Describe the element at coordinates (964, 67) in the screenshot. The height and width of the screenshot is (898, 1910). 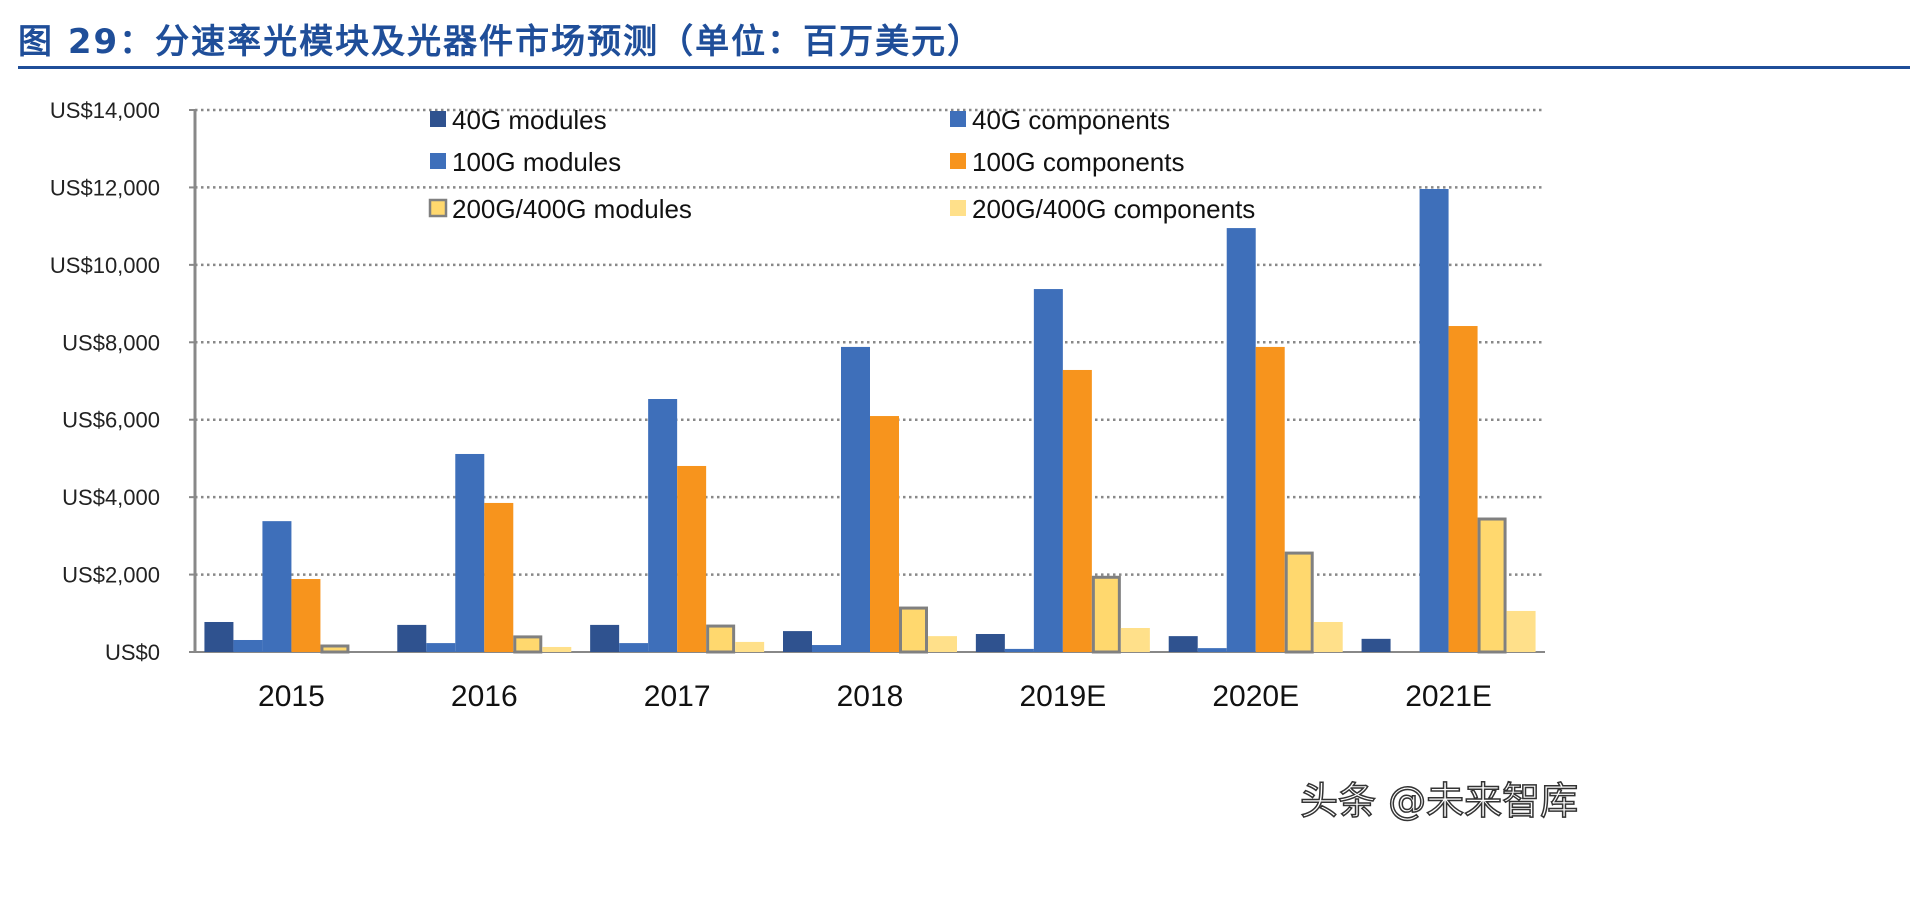
I see `title-divider` at that location.